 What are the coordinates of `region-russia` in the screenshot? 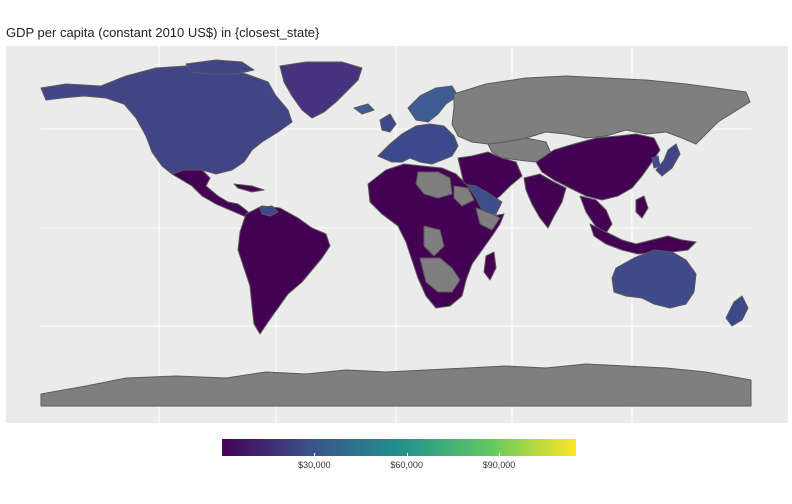 It's located at (601, 110).